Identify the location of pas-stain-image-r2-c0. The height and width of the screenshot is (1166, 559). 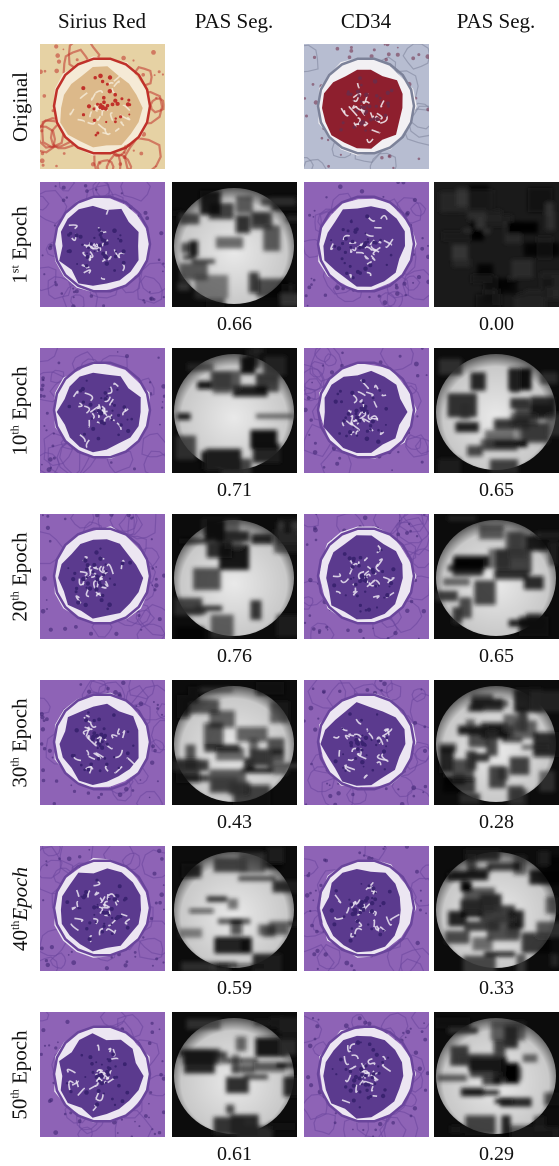
(102, 410).